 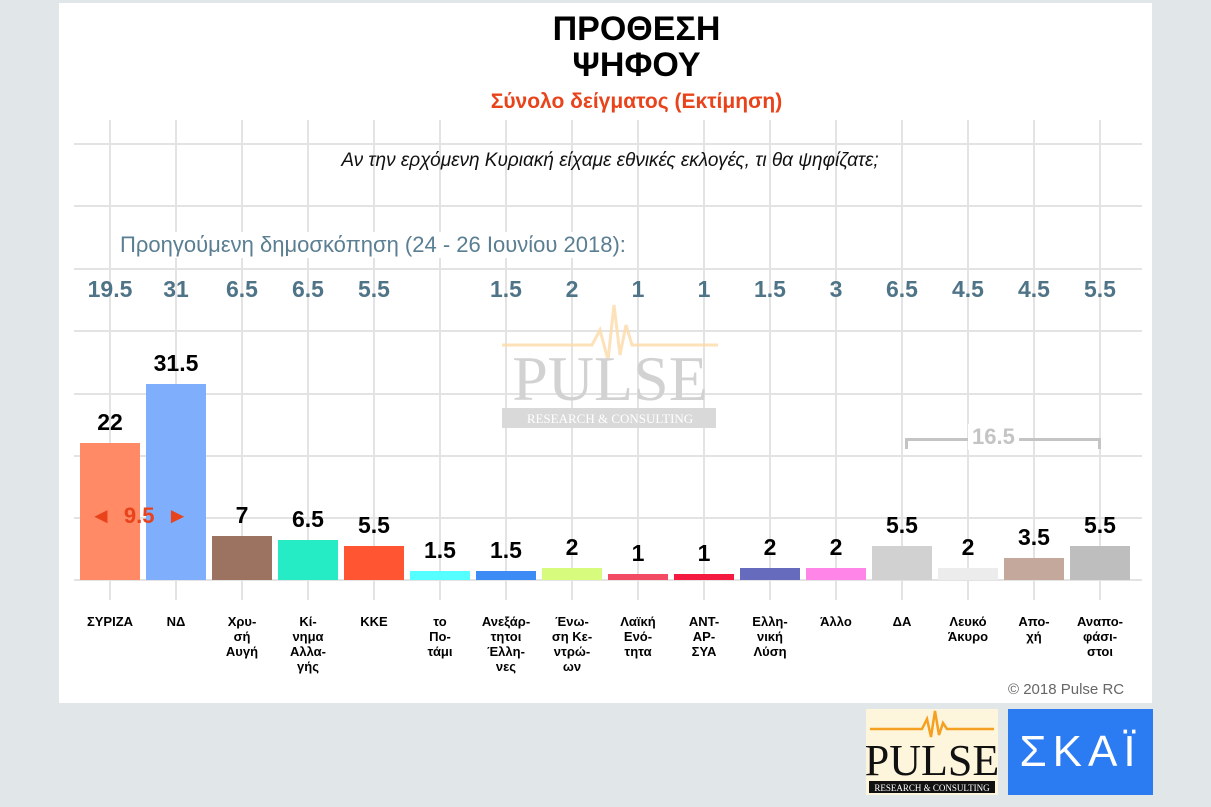 What do you see at coordinates (1034, 537) in the screenshot?
I see `bar-value-label: 3.5` at bounding box center [1034, 537].